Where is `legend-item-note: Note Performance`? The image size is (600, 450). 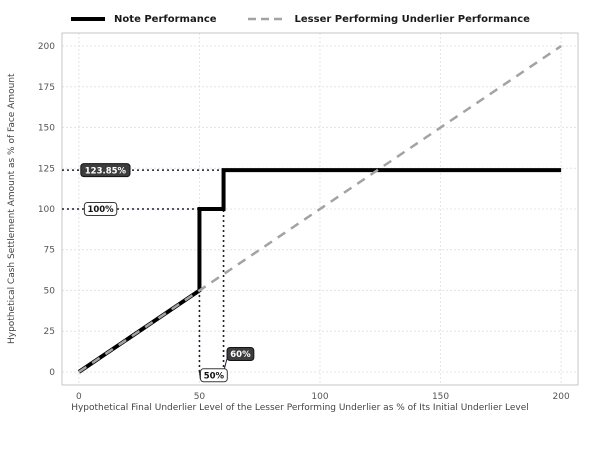 legend-item-note: Note Performance is located at coordinates (143, 19).